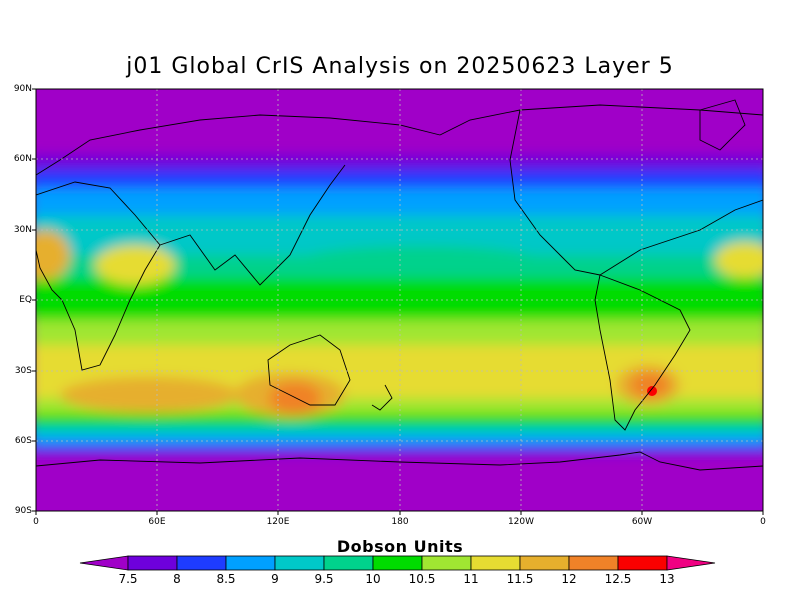  What do you see at coordinates (471, 579) in the screenshot?
I see `colorbar-label: 11` at bounding box center [471, 579].